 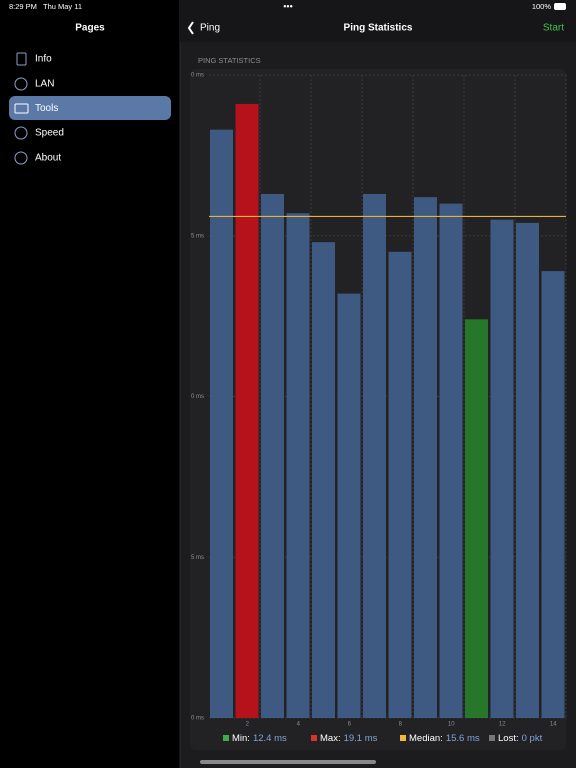 What do you see at coordinates (553, 725) in the screenshot?
I see `x-tick-label: 14` at bounding box center [553, 725].